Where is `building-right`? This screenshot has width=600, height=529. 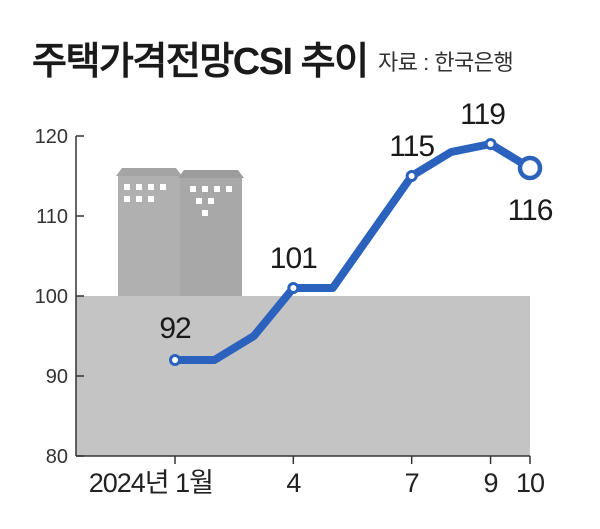
building-right is located at coordinates (211, 238).